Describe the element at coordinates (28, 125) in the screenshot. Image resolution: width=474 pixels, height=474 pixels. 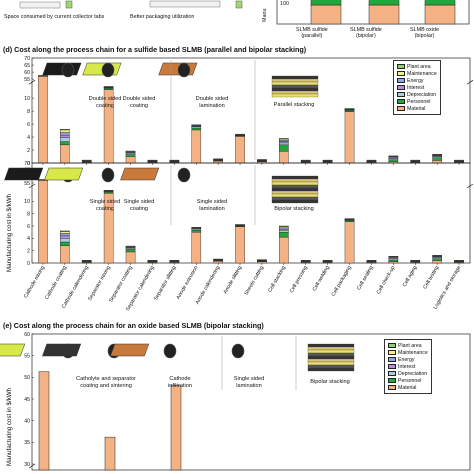
I see `y-tick-label: 6` at that location.